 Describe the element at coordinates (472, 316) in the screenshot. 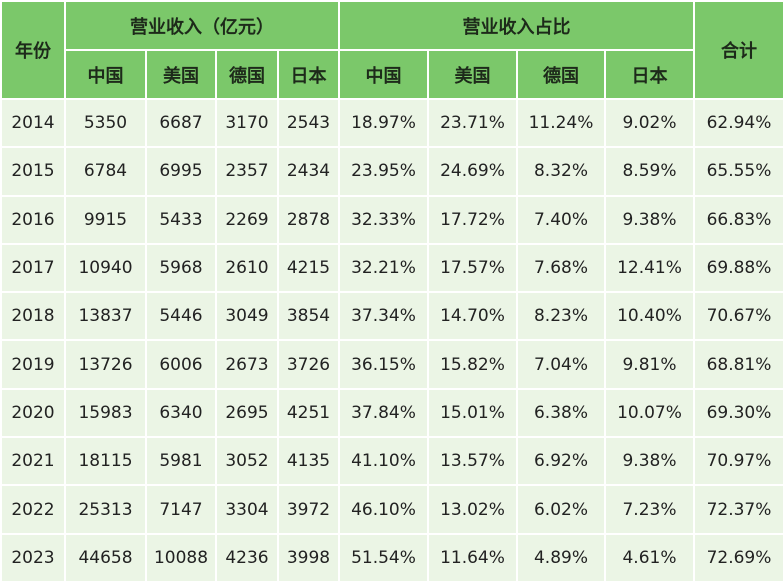

I see `value-cell: 14.70%` at that location.